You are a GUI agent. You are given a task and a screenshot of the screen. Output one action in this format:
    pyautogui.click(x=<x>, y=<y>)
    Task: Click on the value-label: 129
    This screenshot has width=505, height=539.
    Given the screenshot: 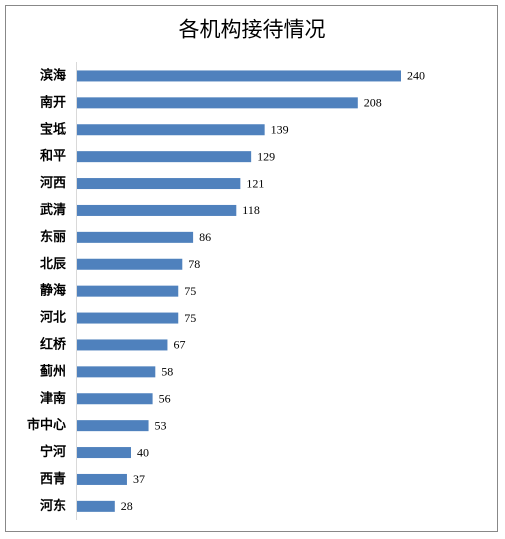 What is the action you would take?
    pyautogui.click(x=266, y=156)
    